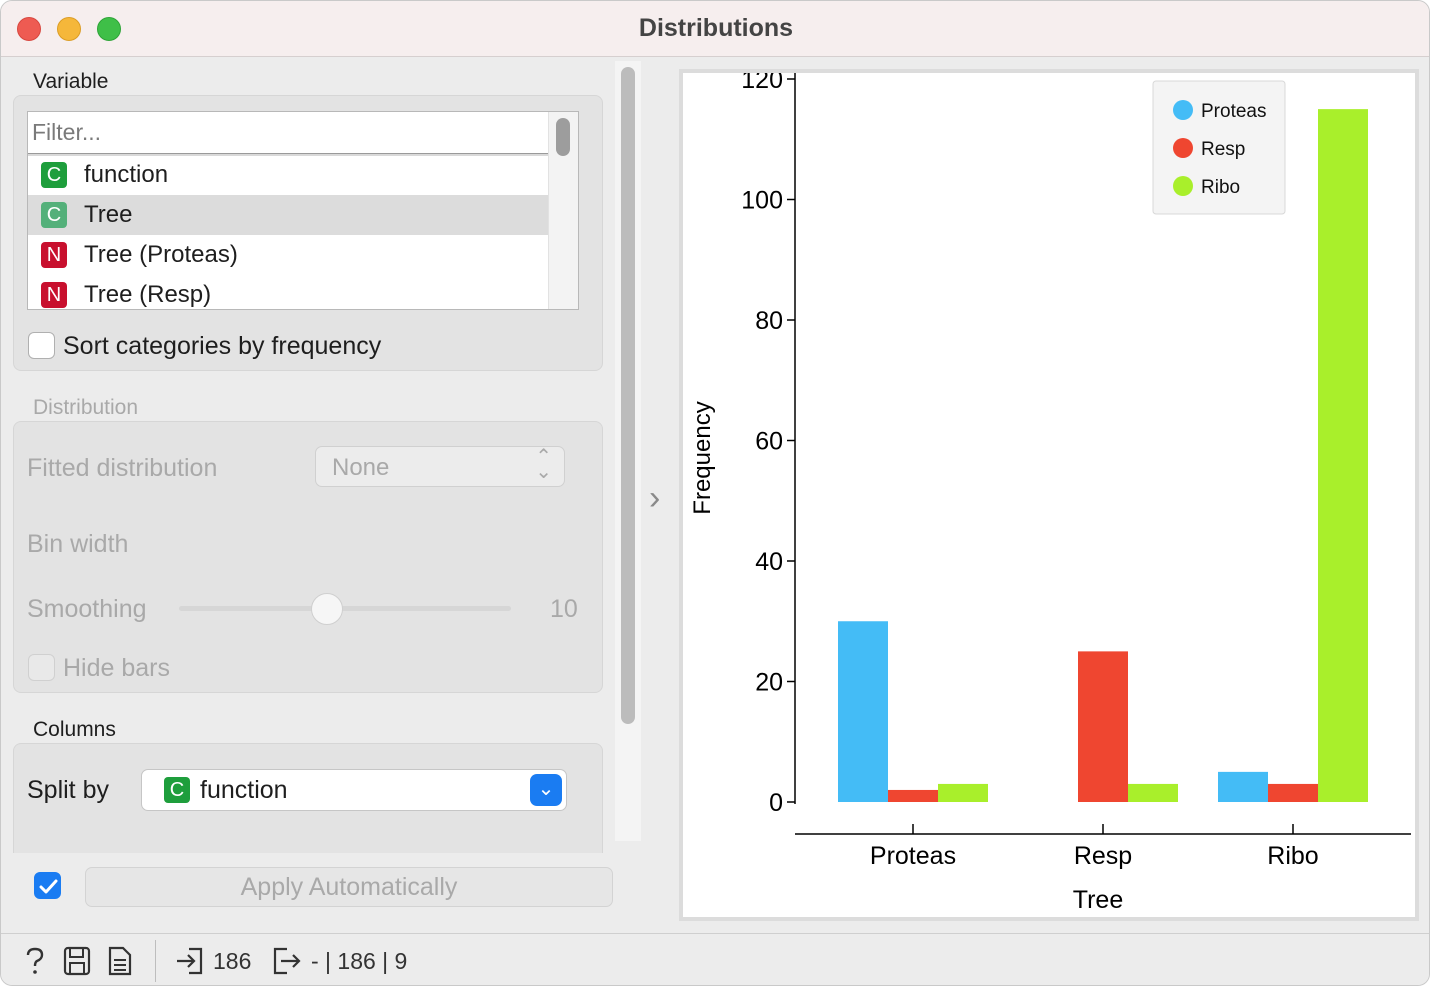 The height and width of the screenshot is (986, 1430). I want to click on status-bar: 186 - | 186 | 9, so click(715, 959).